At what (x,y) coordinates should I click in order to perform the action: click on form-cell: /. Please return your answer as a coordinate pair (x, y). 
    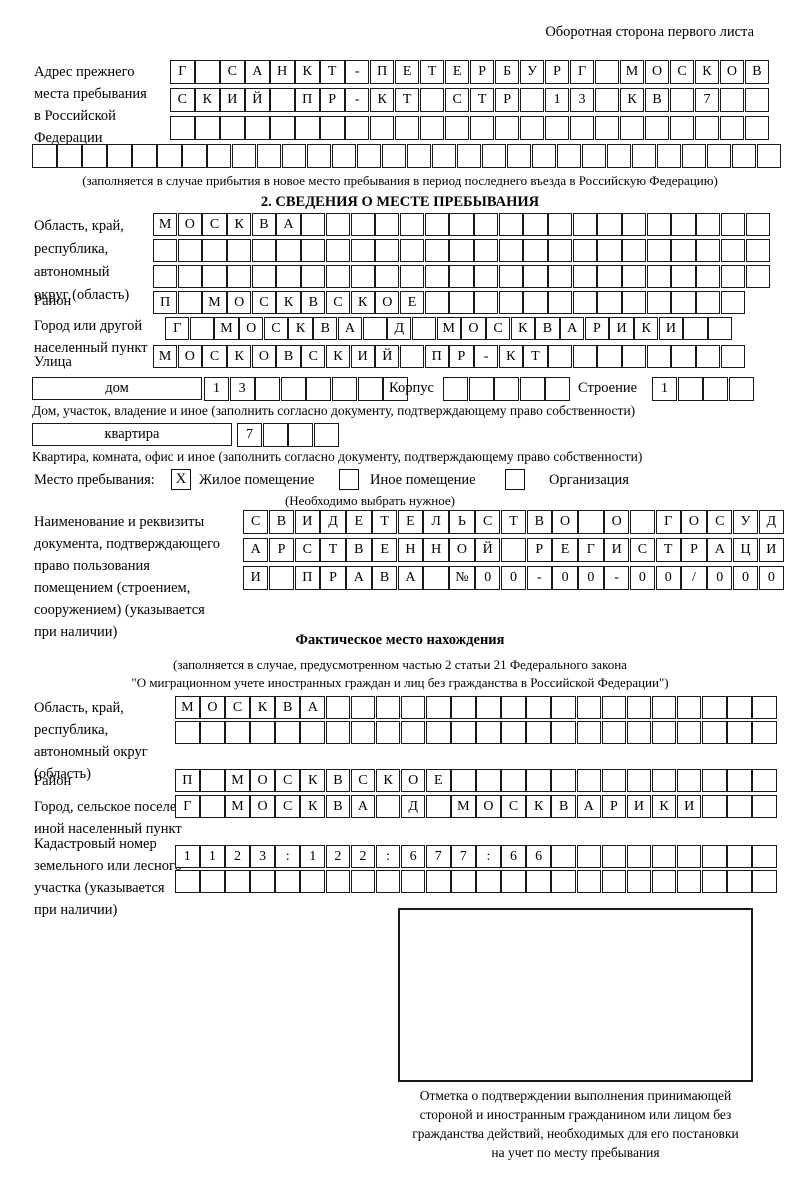
    Looking at the image, I should click on (694, 578).